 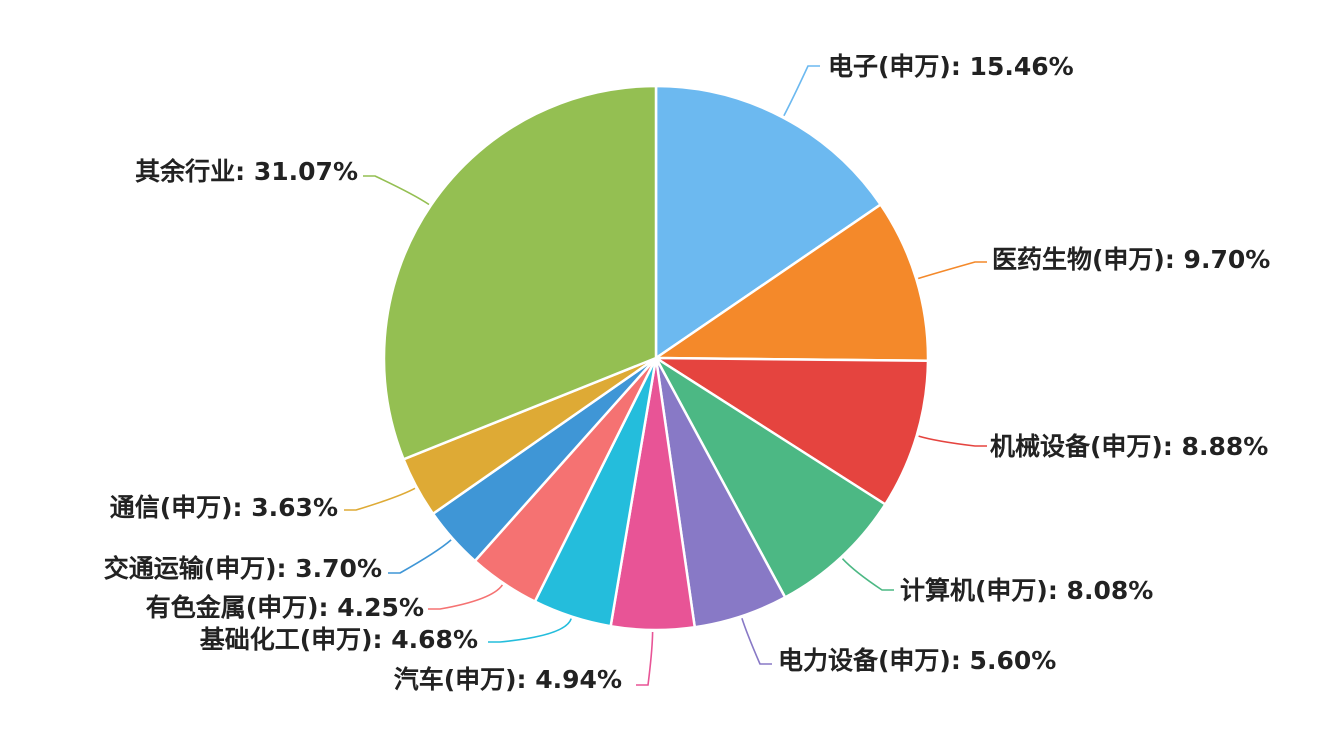 I want to click on slice-label: 汽车(申万): 4.94%, so click(x=508, y=679).